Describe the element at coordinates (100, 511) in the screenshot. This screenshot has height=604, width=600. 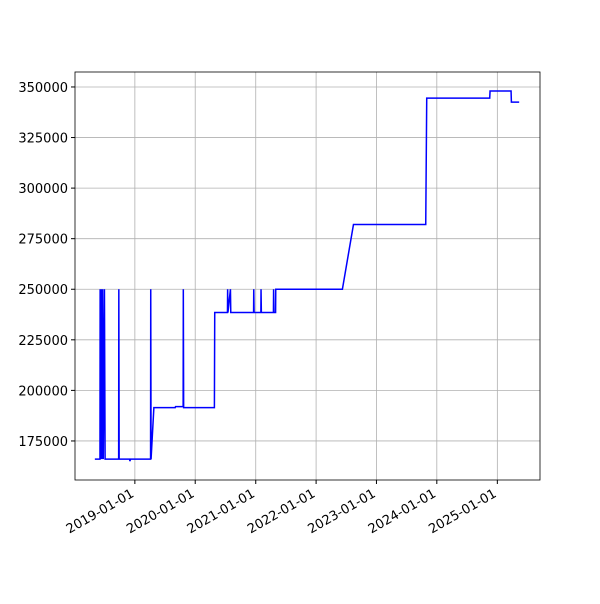
I see `x-tick-label: 2019-01-01` at that location.